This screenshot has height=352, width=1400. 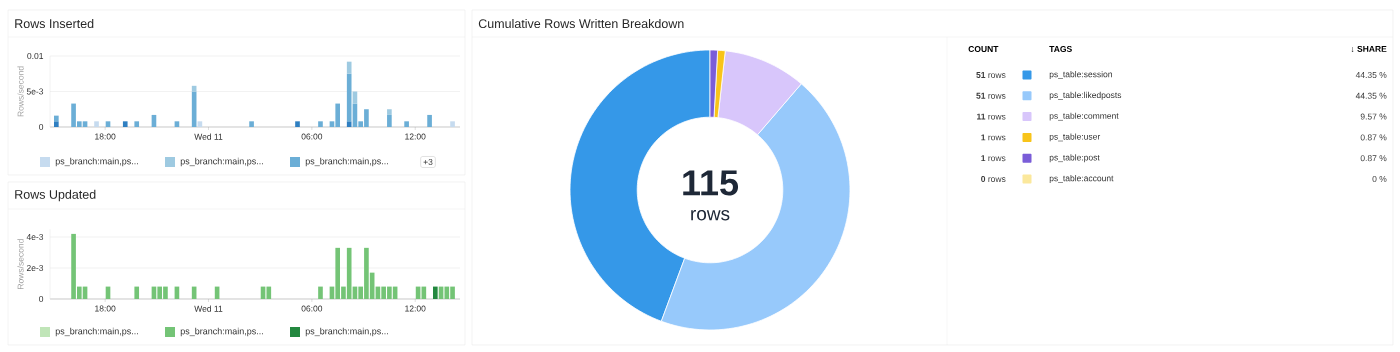 I want to click on legend-label: ps_table:post, so click(x=1074, y=158).